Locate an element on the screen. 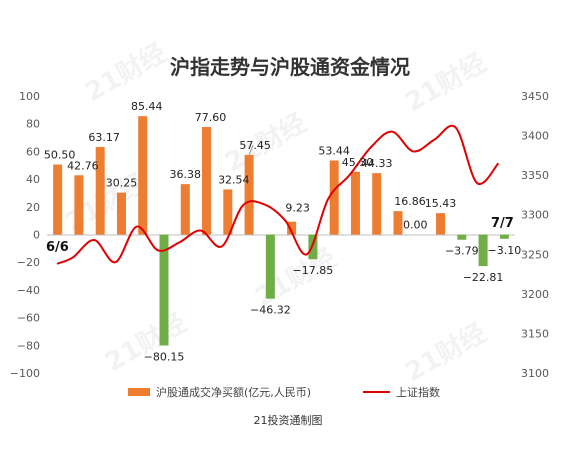 This screenshot has width=561, height=452. bar-data-label: 53.44 is located at coordinates (334, 150).